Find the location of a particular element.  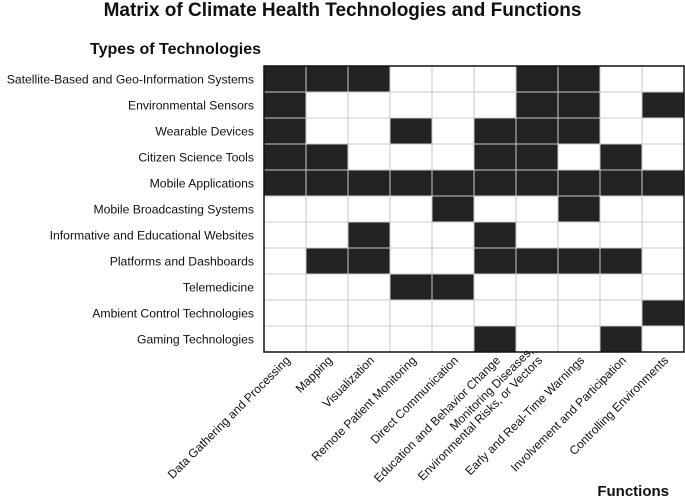

matrix-cell-r2-c7 is located at coordinates (579, 131).